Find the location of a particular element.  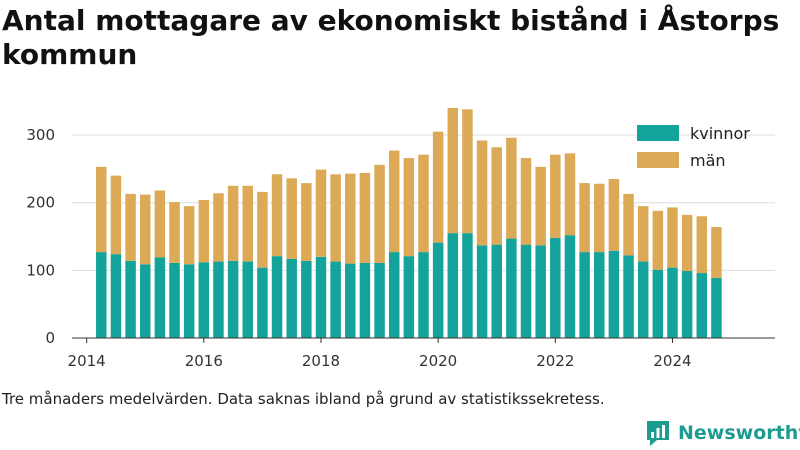

x-axis: 2014 2016 2018 2020 2022 2024 is located at coordinates (421, 353).